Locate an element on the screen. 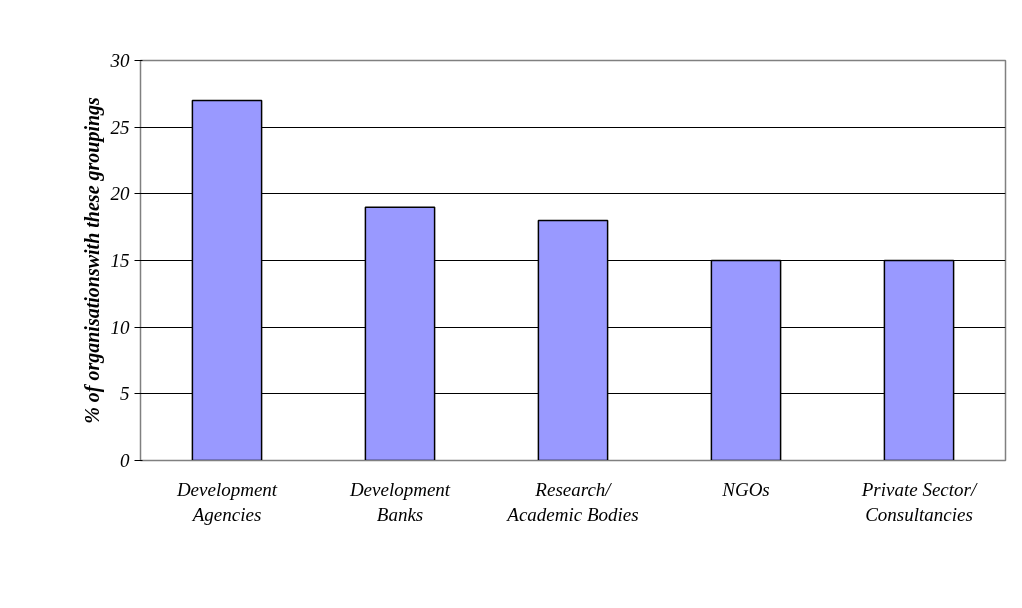 The image size is (1022, 608). x-tick-label: Private Sector/ Consultancies is located at coordinates (919, 501).